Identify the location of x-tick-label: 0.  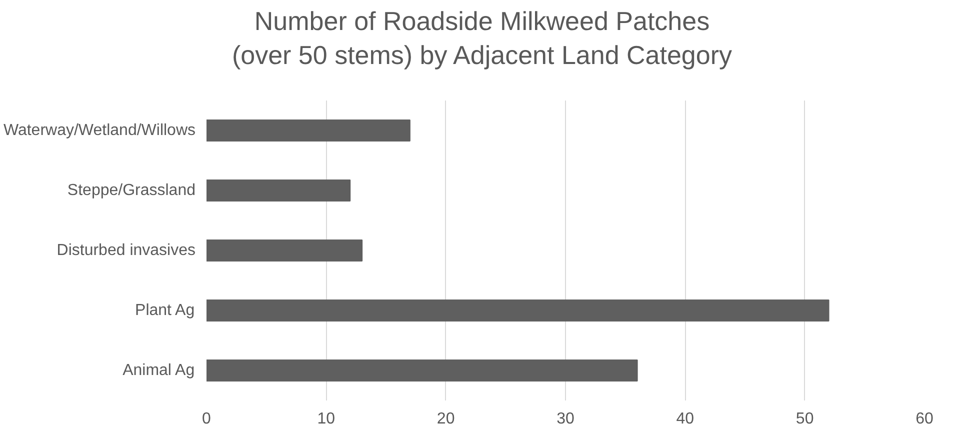
(207, 419).